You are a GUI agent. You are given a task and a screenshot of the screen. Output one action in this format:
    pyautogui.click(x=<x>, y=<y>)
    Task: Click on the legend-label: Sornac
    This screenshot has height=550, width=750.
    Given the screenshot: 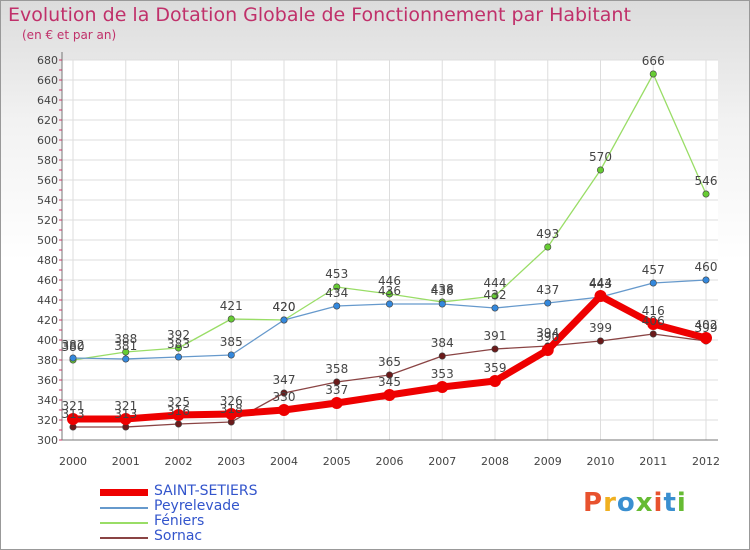 What is the action you would take?
    pyautogui.click(x=178, y=536)
    